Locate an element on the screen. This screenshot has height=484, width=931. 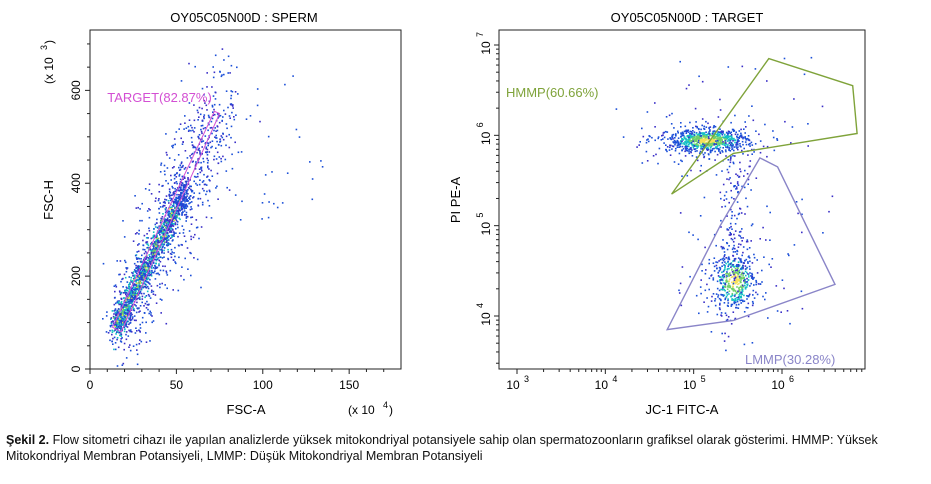
svg-text: 6 is located at coordinates (480, 124).